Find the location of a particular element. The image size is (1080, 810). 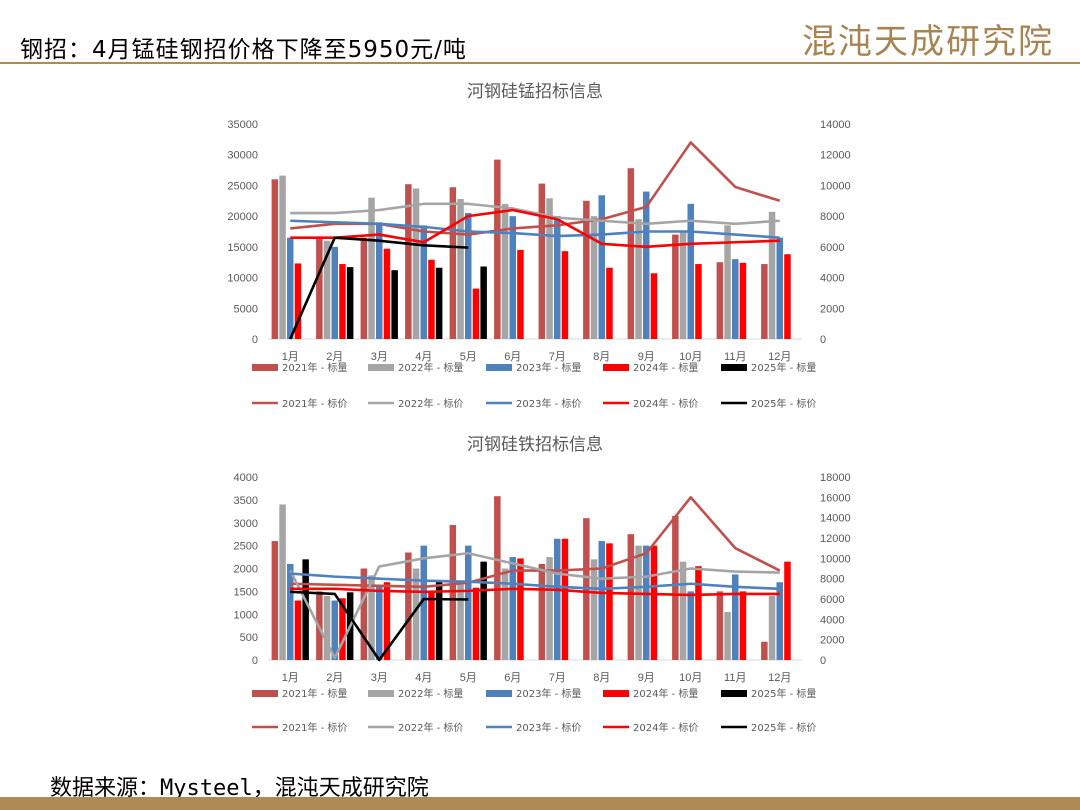

y-right-tick-label: 8000 is located at coordinates (832, 580).